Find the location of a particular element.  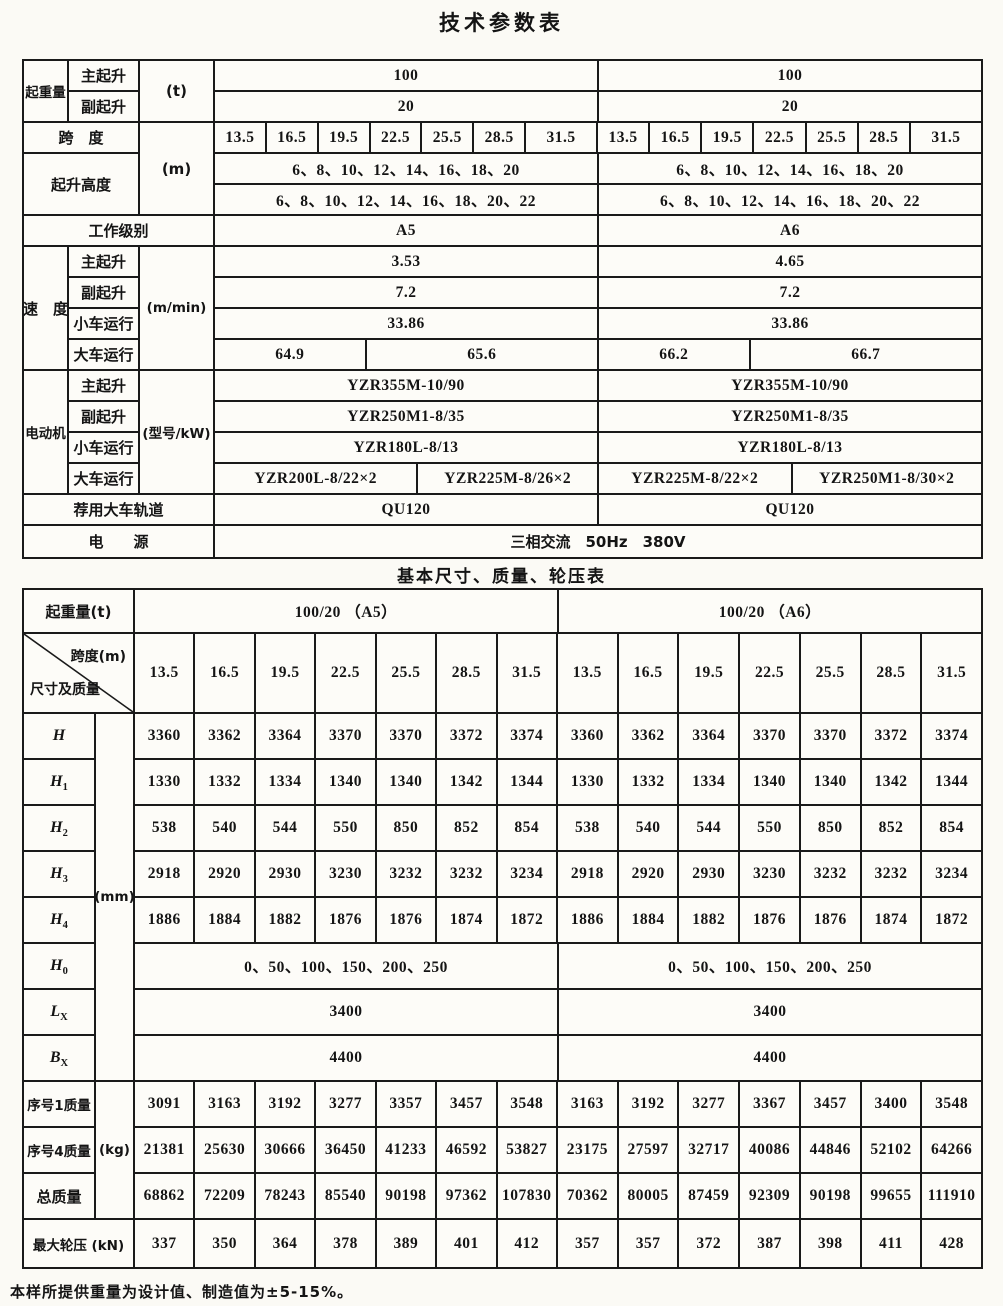

table-cell: 3232 is located at coordinates (407, 875).